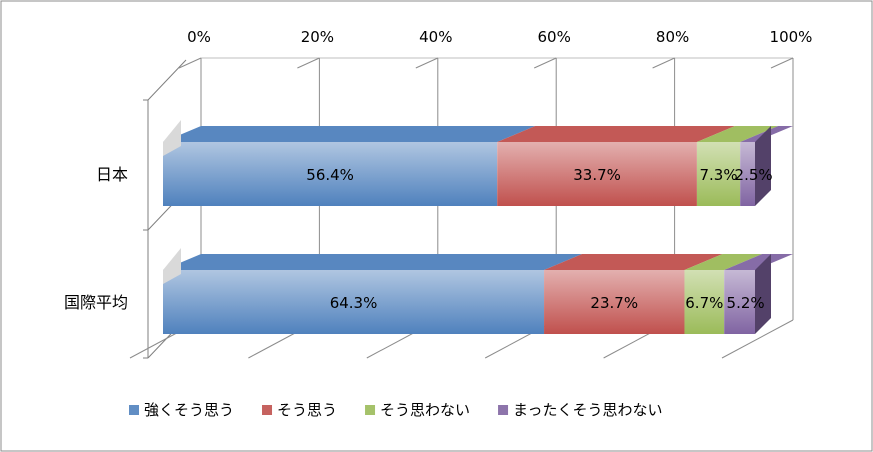 This screenshot has width=873, height=452. What do you see at coordinates (96, 302) in the screenshot?
I see `category-label: 国際平均` at bounding box center [96, 302].